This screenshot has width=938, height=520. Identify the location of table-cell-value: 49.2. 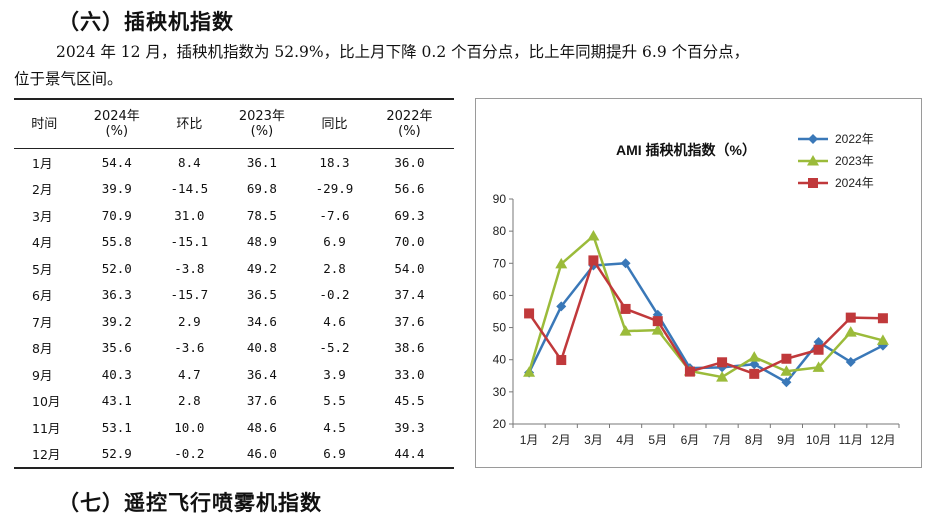
(261, 268).